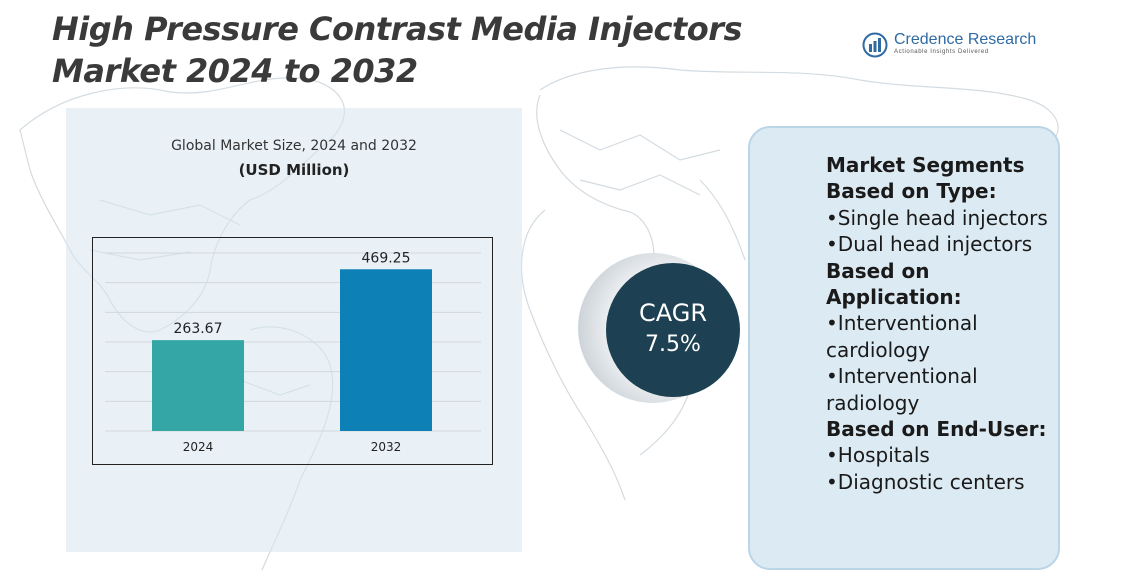  Describe the element at coordinates (902, 336) in the screenshot. I see `application-item: •Interventional cardiology` at that location.